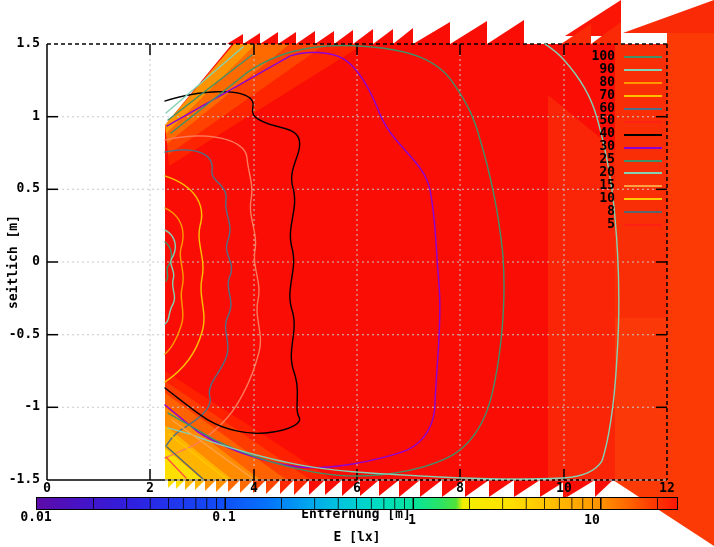 The height and width of the screenshot is (547, 714). I want to click on legend-value: 30, so click(607, 147).